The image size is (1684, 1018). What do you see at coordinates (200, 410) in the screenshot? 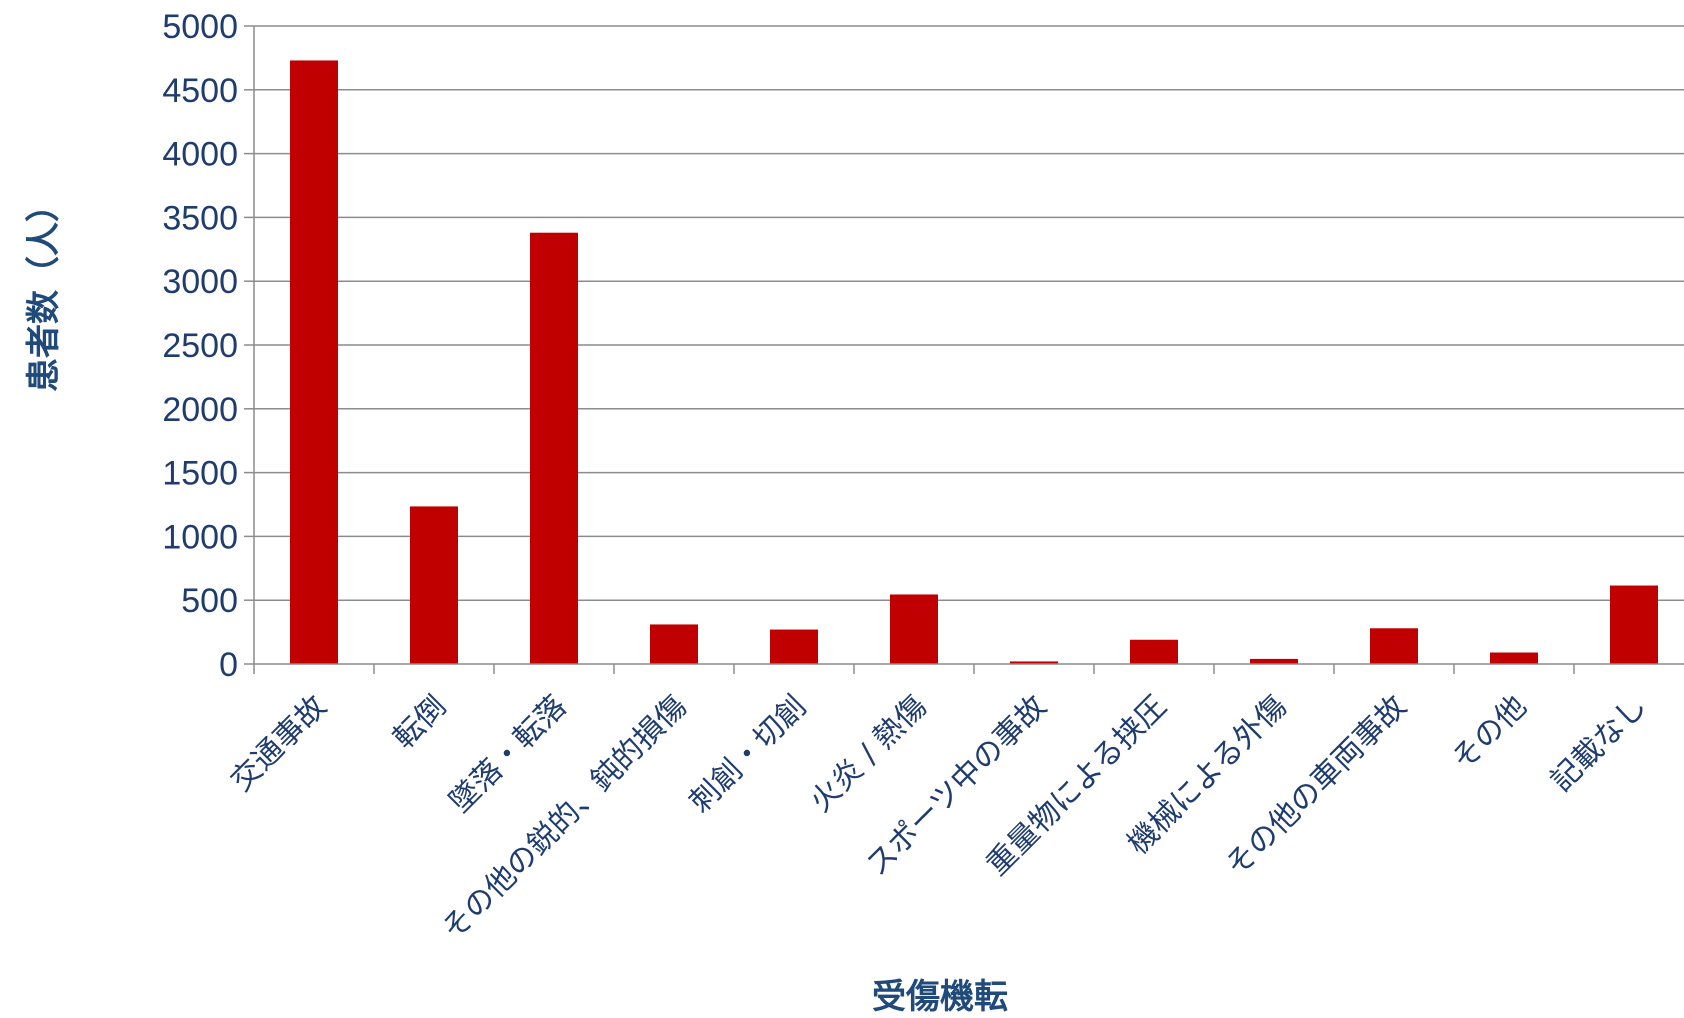
I see `y-tick-label: 2000` at bounding box center [200, 410].